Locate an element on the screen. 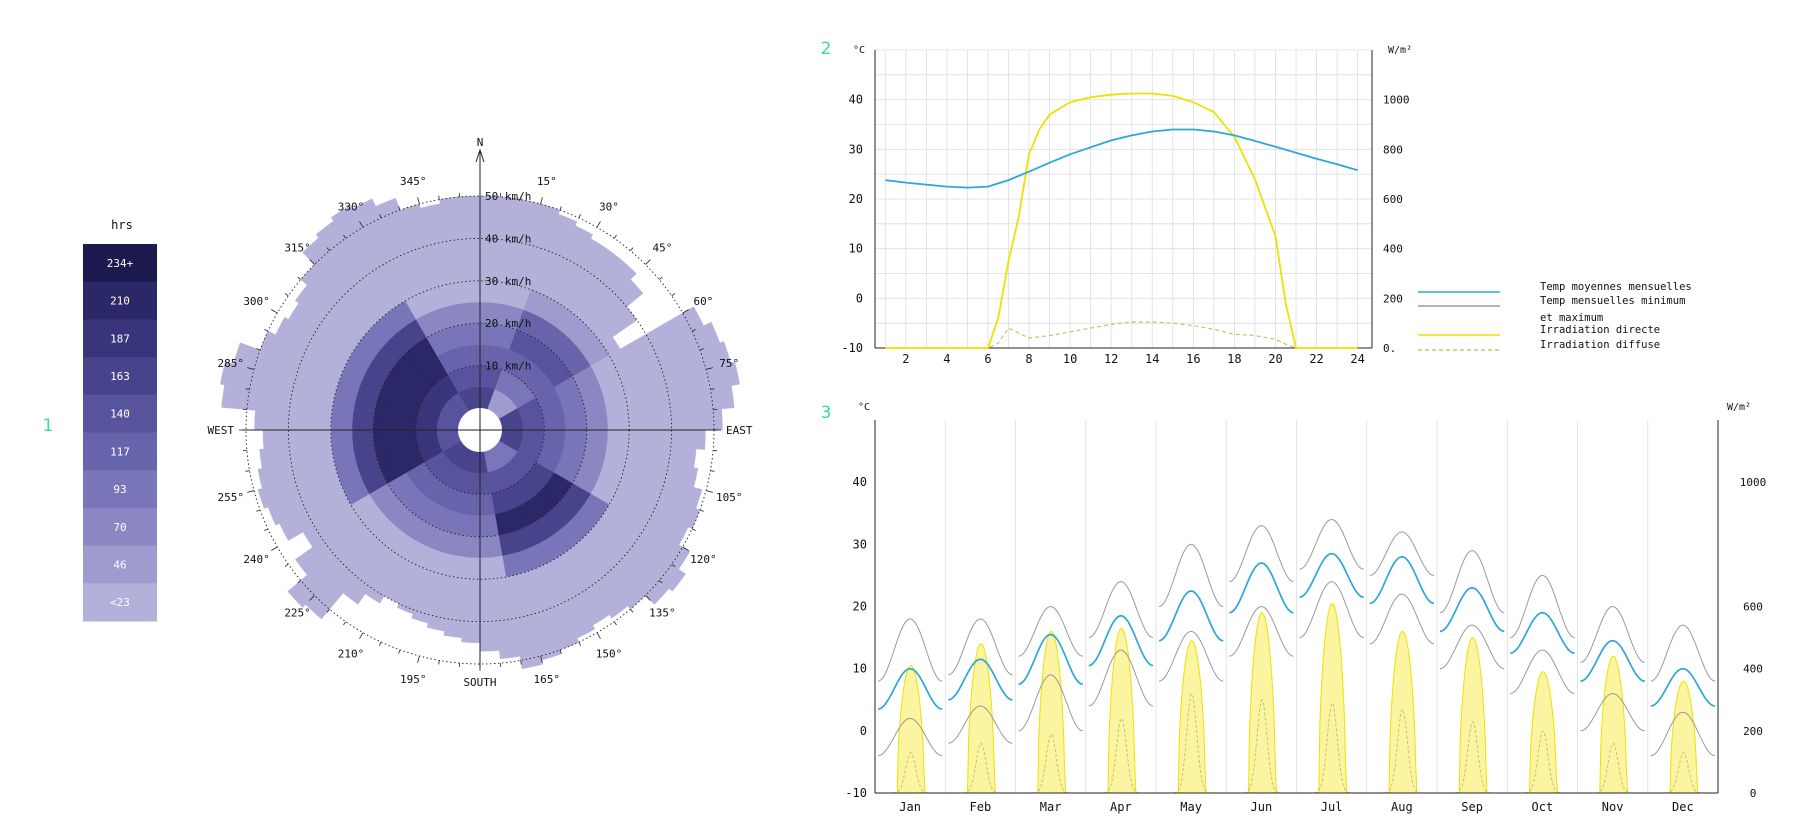 The height and width of the screenshot is (837, 1800). angle-label: 45° is located at coordinates (662, 248).